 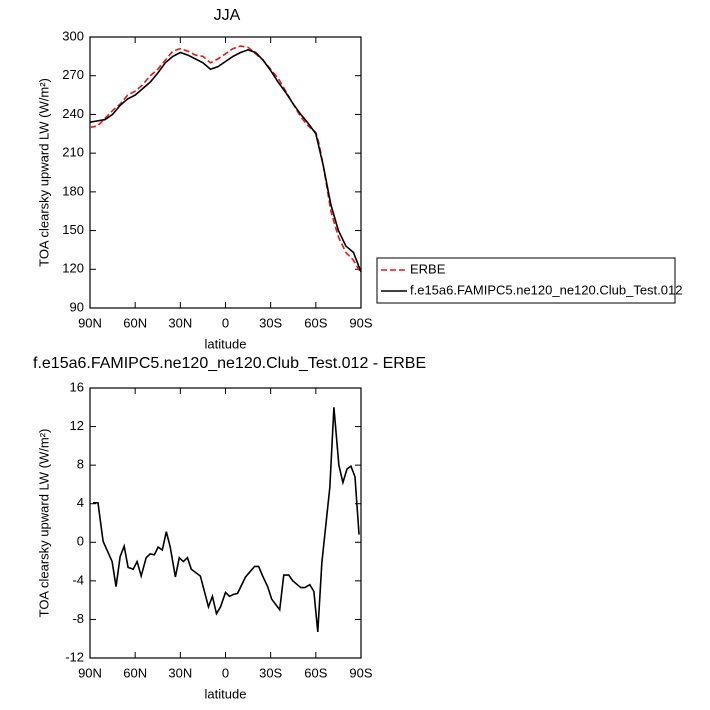 What do you see at coordinates (73, 268) in the screenshot?
I see `y-tick-label: 120` at bounding box center [73, 268].